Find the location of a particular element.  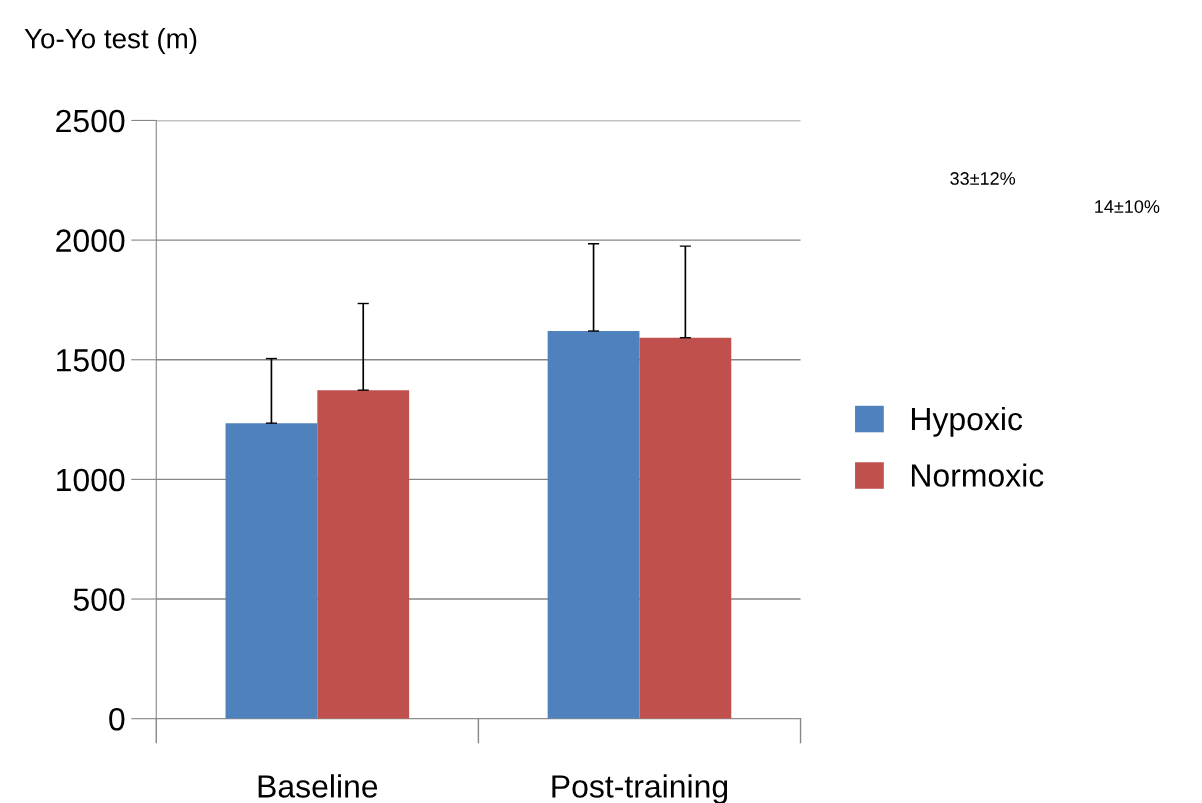

y-tick-label: 500 is located at coordinates (99, 599).